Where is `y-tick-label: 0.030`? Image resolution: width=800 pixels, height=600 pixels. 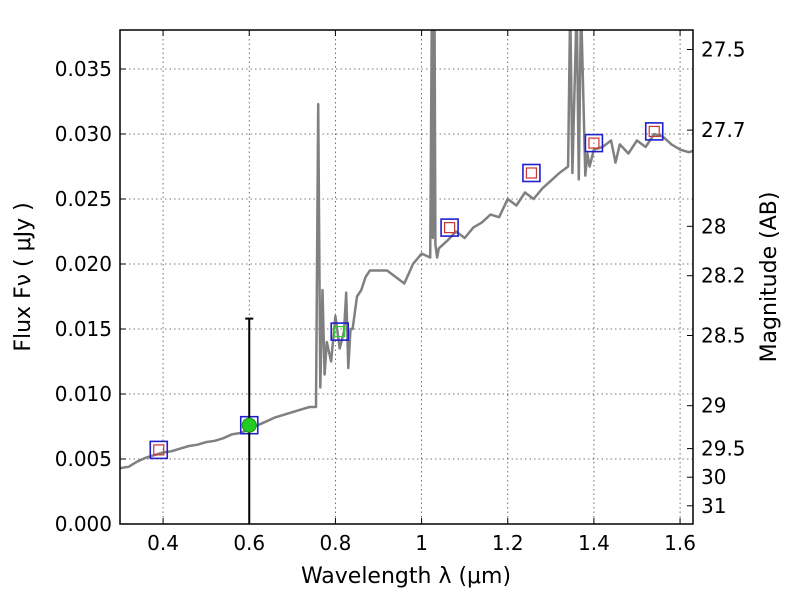 y-tick-label: 0.030 is located at coordinates (83, 134).